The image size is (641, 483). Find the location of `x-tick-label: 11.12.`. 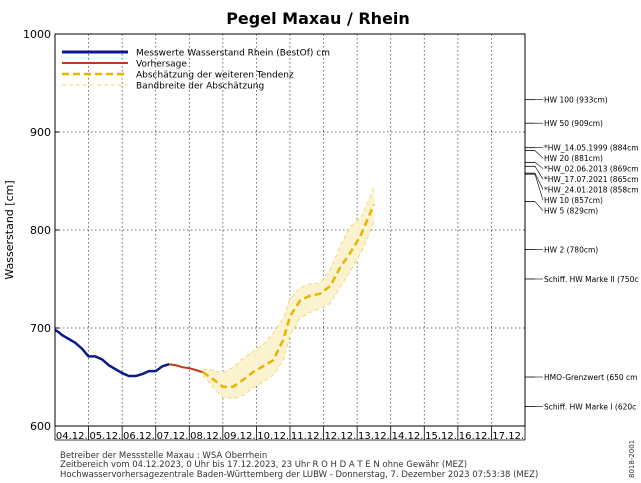

x-tick-label: 11.12. is located at coordinates (307, 436).